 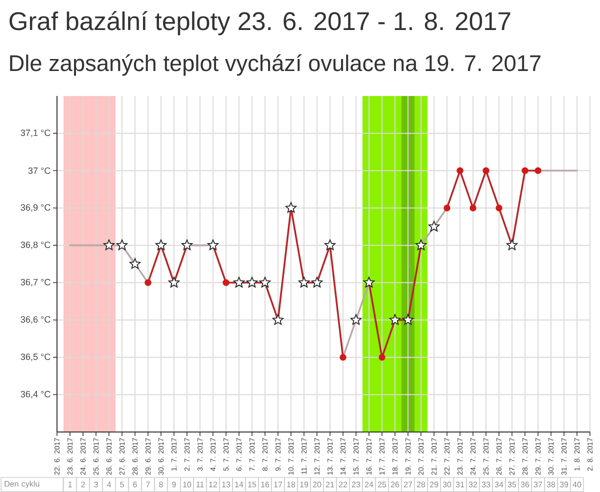 I want to click on y-tick-label: 36,4 °C, so click(x=35, y=394).